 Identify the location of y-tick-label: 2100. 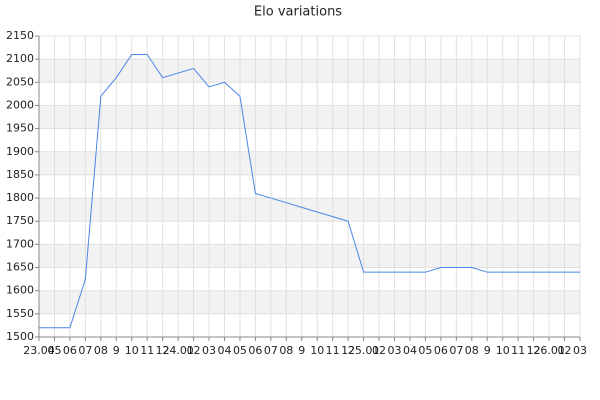
(20, 58).